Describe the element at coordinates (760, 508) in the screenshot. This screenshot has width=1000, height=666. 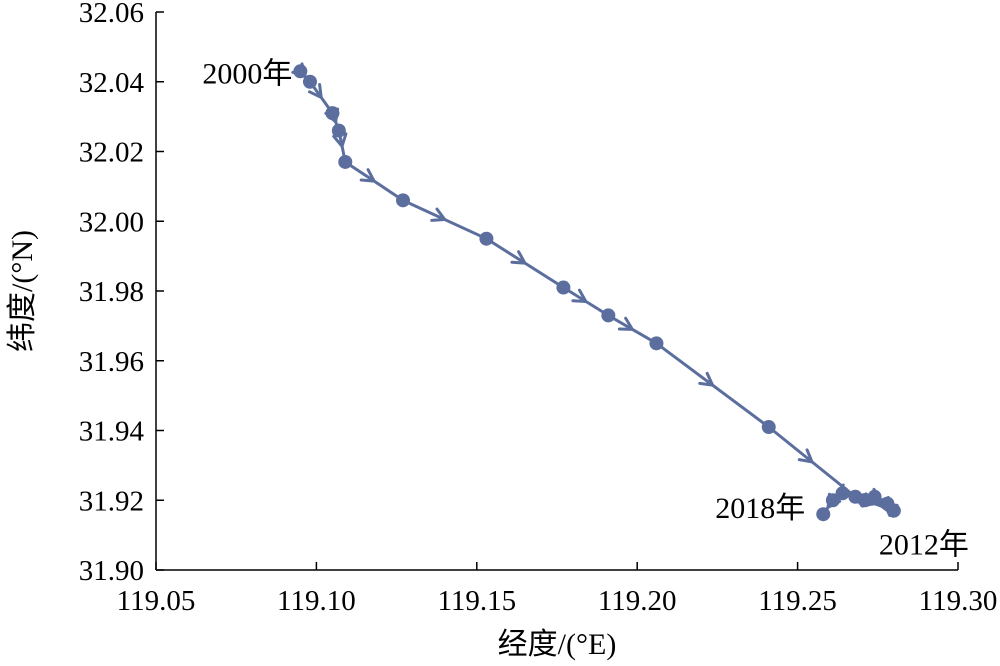
I see `year-annotation: 2018年` at that location.